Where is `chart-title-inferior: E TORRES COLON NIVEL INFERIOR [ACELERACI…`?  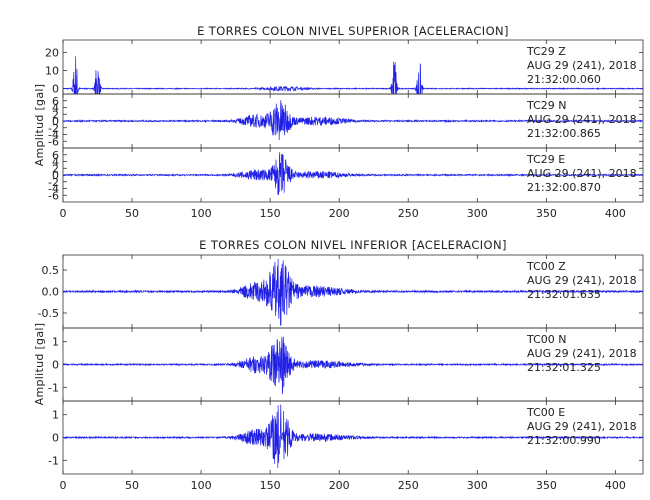
chart-title-inferior: E TORRES COLON NIVEL INFERIOR [ACELERACI… is located at coordinates (353, 245).